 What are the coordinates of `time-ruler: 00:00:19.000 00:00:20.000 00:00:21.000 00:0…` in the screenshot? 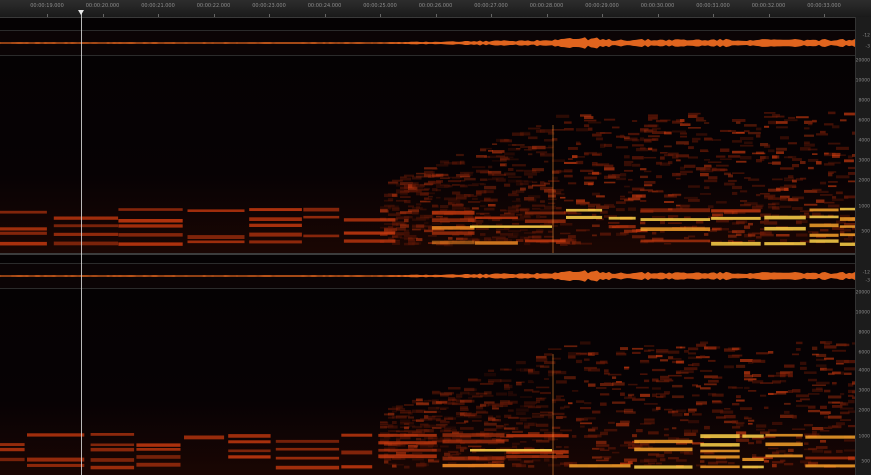 It's located at (435, 9).